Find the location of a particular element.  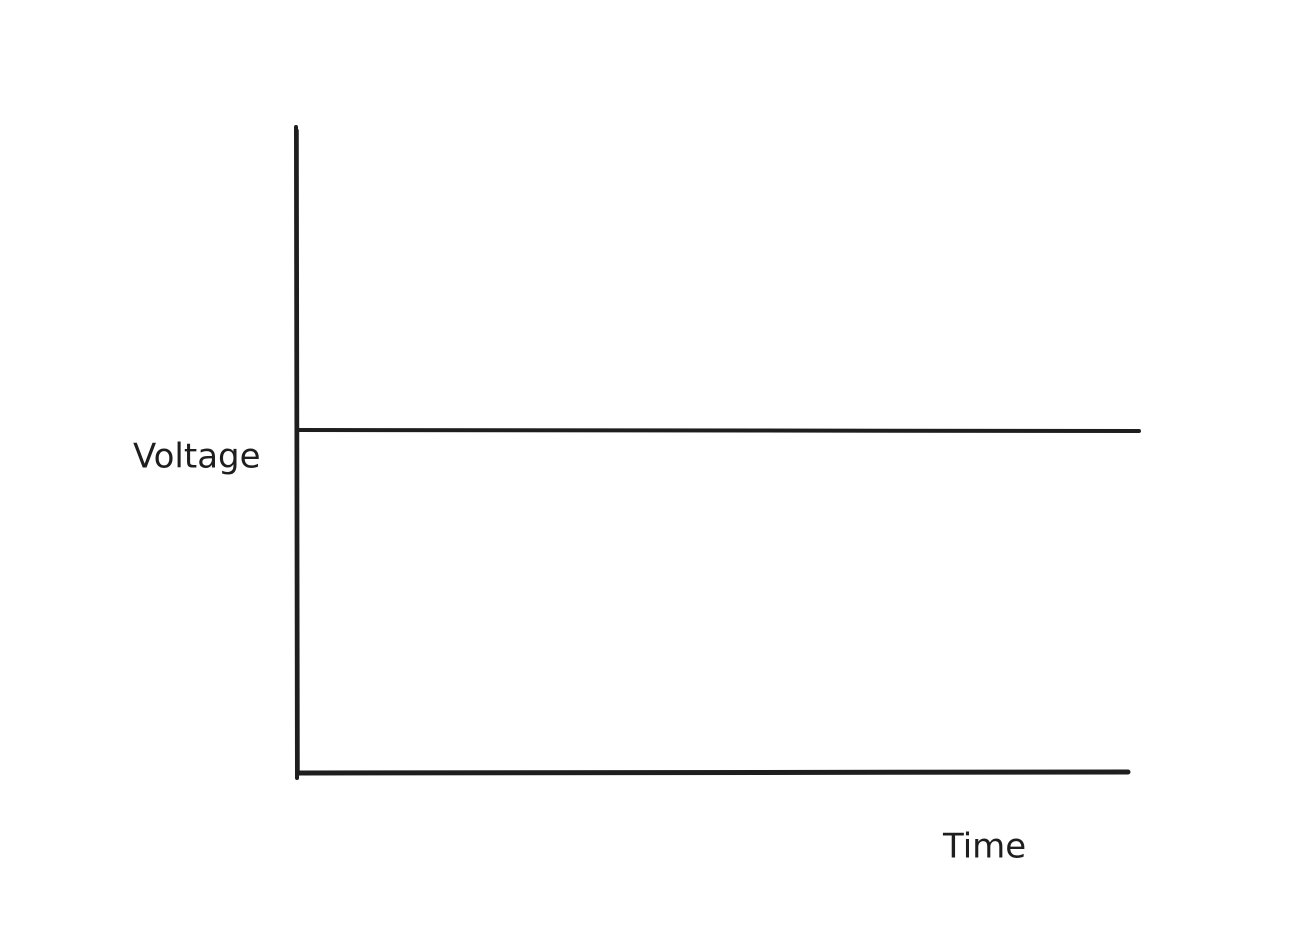

vertical-axis is located at coordinates (296, 452).